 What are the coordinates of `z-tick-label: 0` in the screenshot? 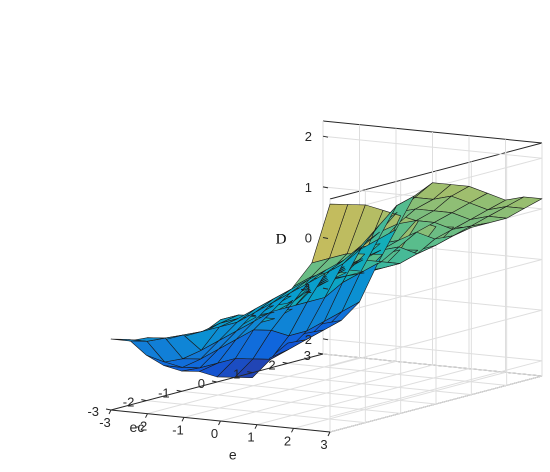 It's located at (308, 238).